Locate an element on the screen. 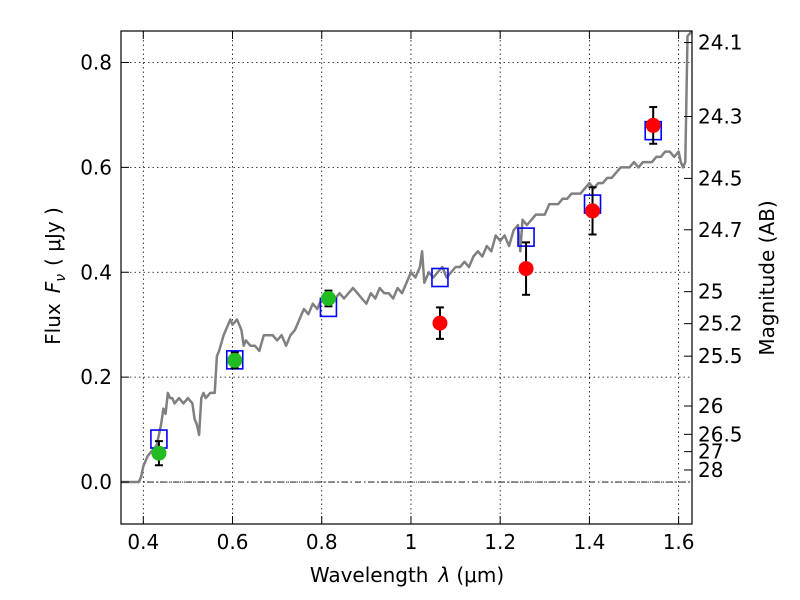  magnitude-tick-label: 25 is located at coordinates (710, 292).